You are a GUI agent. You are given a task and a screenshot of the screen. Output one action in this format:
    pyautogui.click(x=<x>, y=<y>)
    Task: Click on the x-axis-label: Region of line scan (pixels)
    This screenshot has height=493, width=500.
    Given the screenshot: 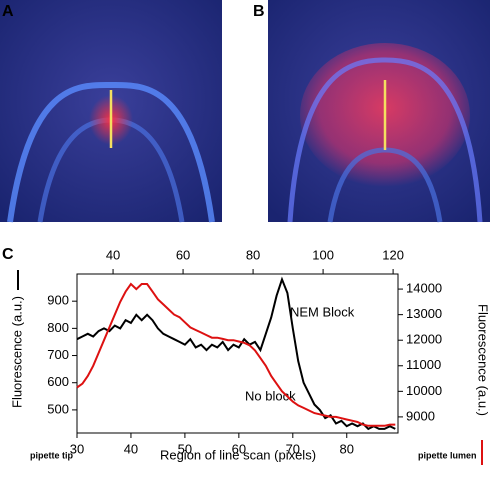 What is the action you would take?
    pyautogui.click(x=238, y=454)
    